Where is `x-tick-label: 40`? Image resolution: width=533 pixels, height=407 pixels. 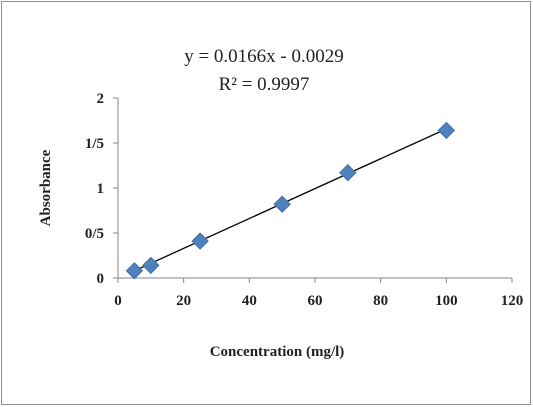
x-tick-label: 40 is located at coordinates (249, 301).